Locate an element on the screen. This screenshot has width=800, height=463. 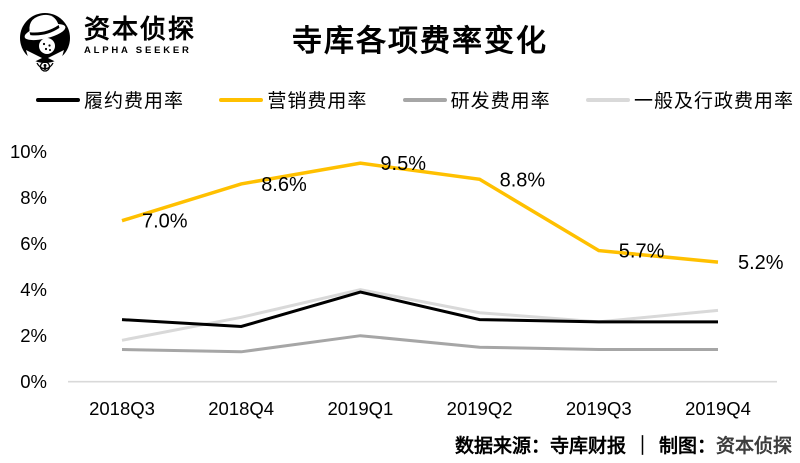
legend-item-ga: 一般及行政费用率 is located at coordinates (689, 99).